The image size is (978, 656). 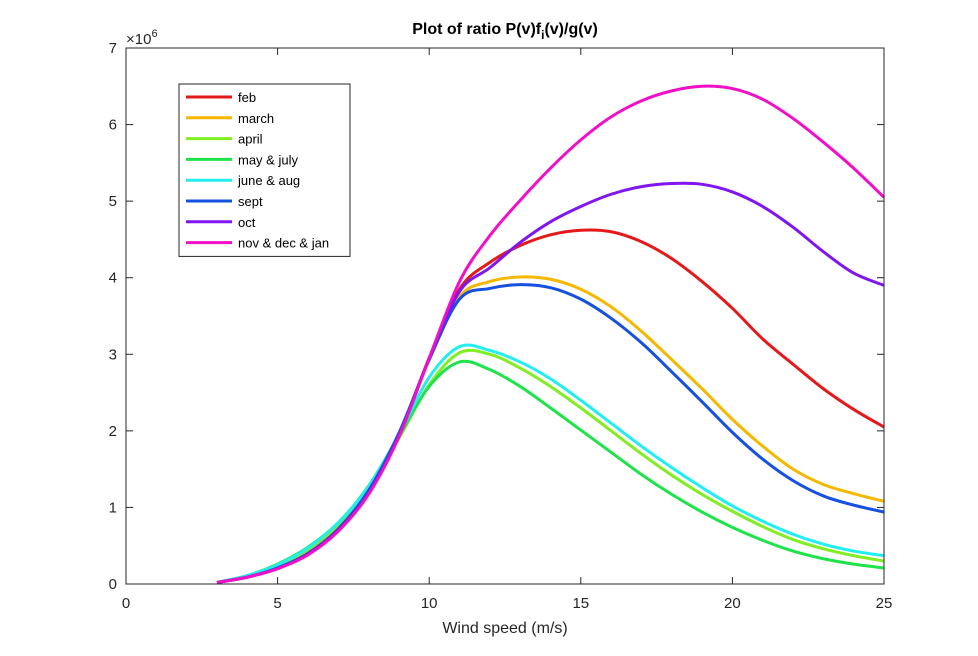 What do you see at coordinates (250, 139) in the screenshot?
I see `legend-label-april: april` at bounding box center [250, 139].